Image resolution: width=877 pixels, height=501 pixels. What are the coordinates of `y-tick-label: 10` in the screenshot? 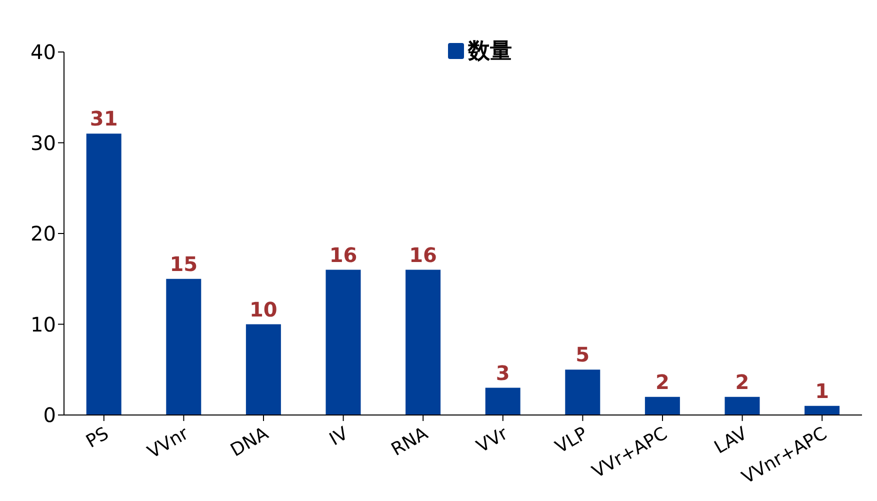 It's located at (43, 324).